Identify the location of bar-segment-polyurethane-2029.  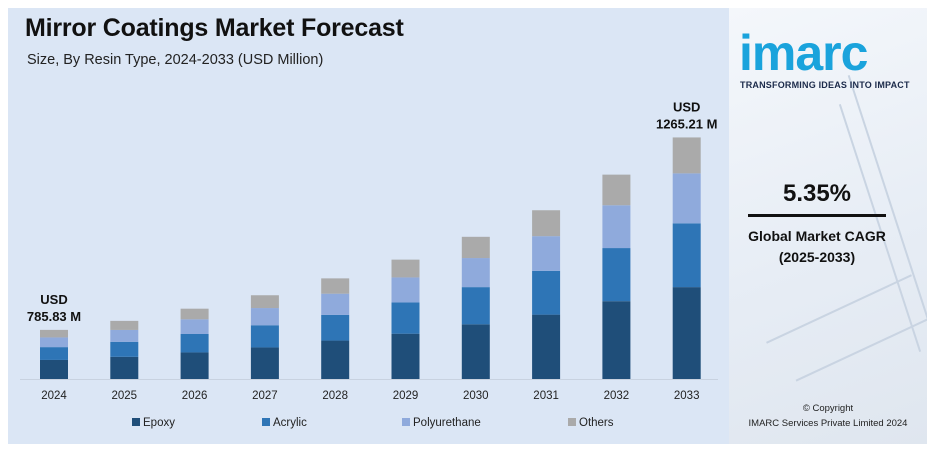
(405, 290).